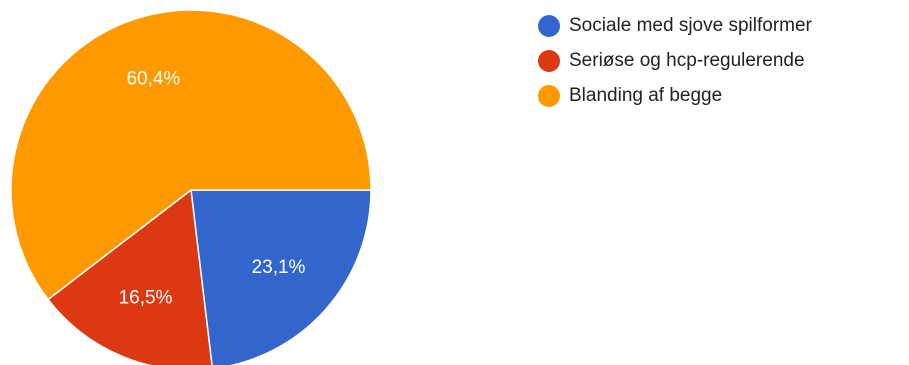  What do you see at coordinates (646, 95) in the screenshot?
I see `legend-label: Blanding af begge` at bounding box center [646, 95].